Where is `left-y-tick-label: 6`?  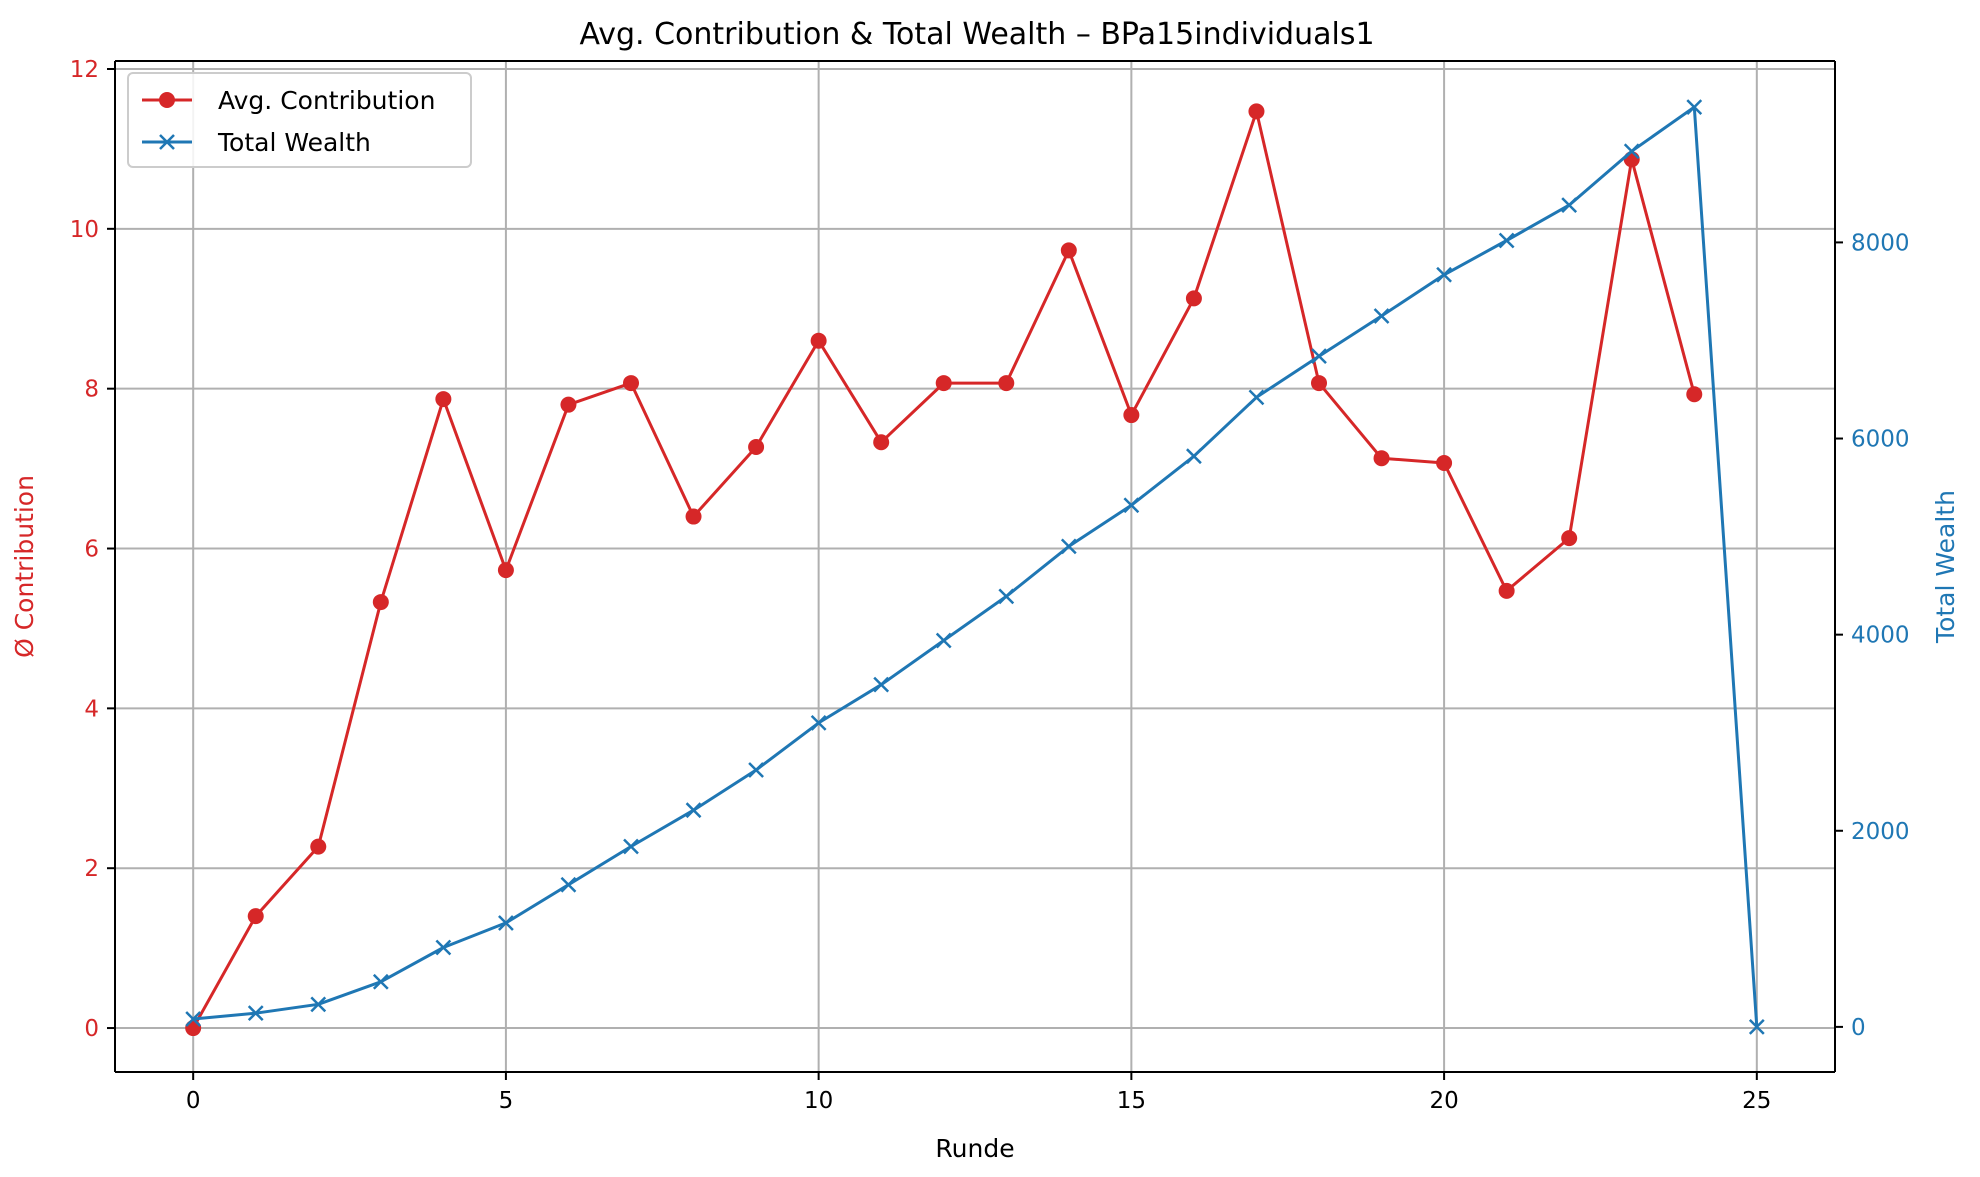 left-y-tick-label: 6 is located at coordinates (91, 550).